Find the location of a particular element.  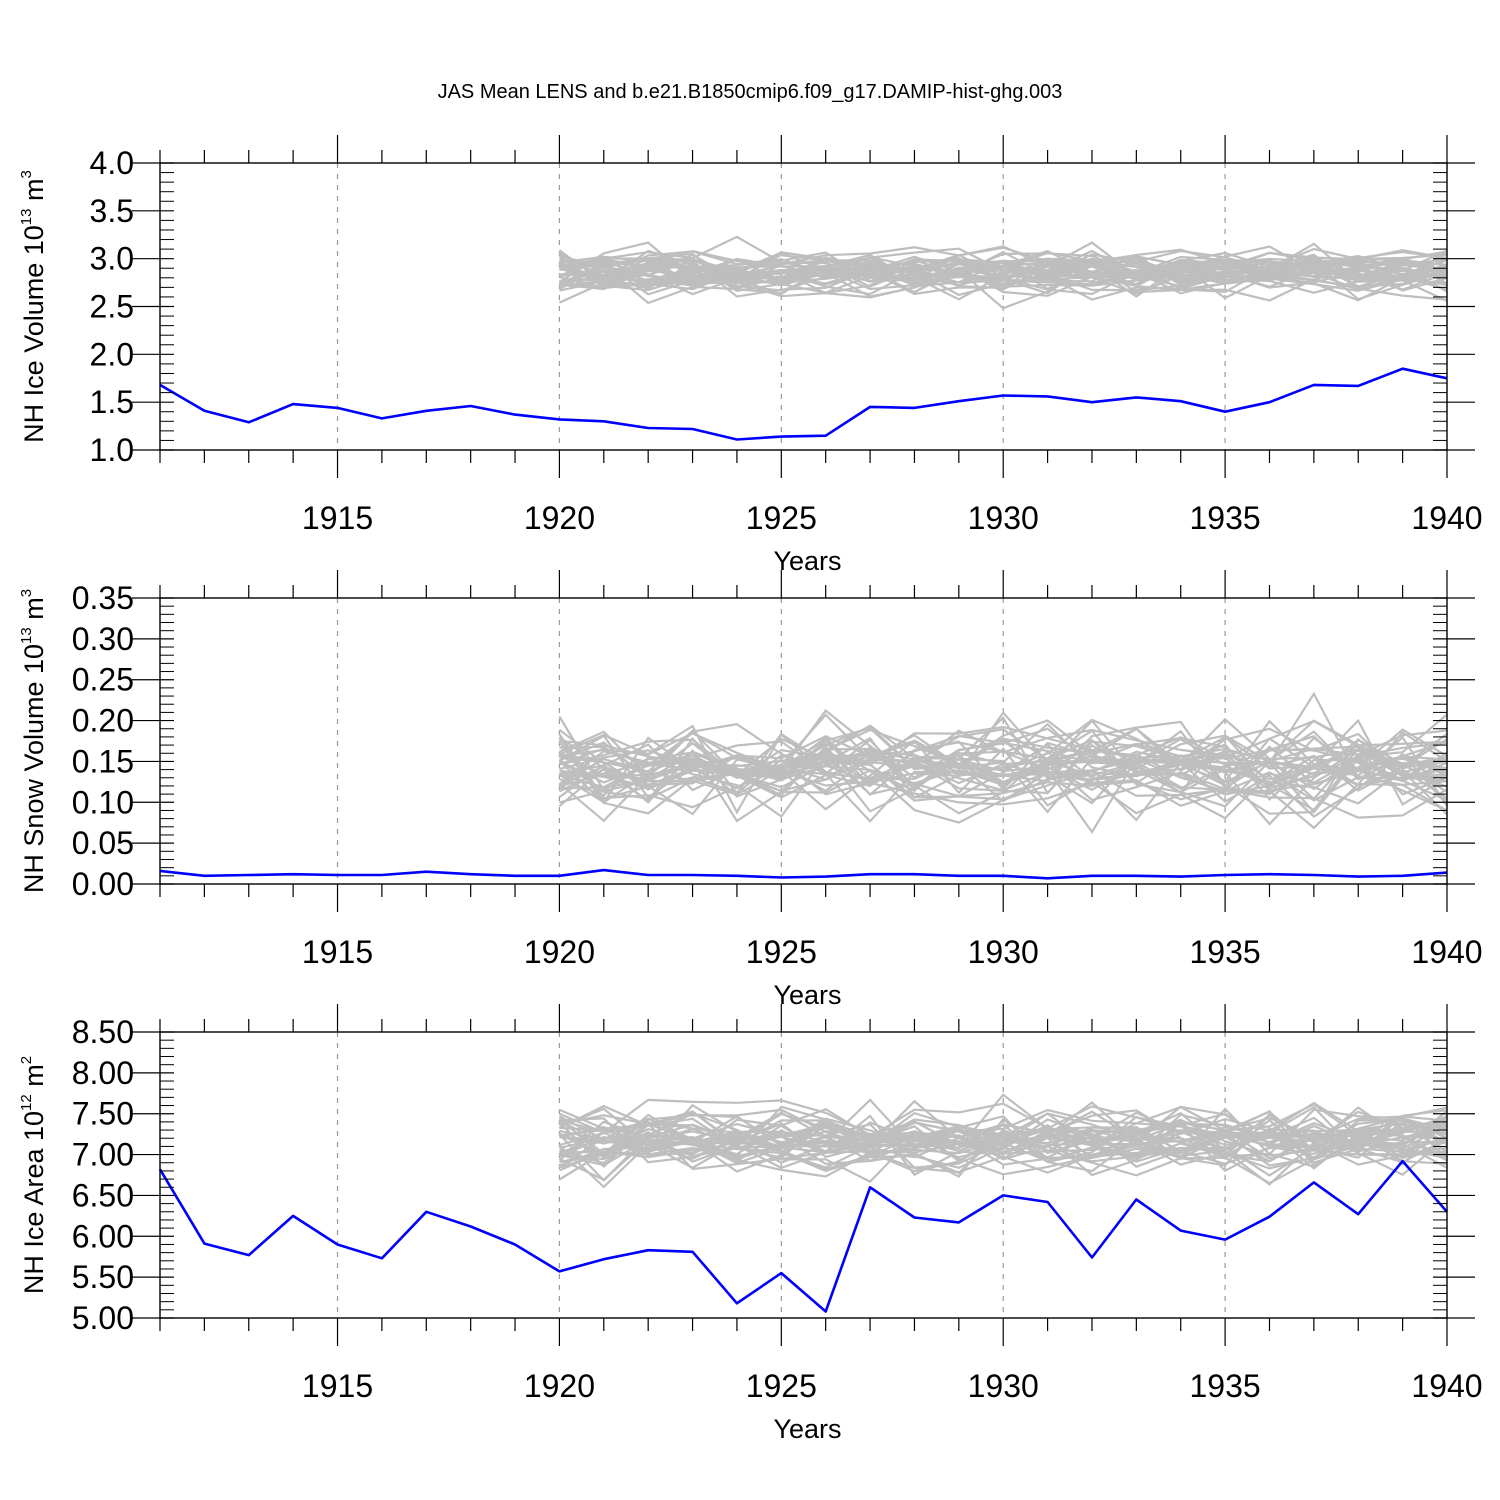

y-tick-label: 5.00 is located at coordinates (103, 1318).